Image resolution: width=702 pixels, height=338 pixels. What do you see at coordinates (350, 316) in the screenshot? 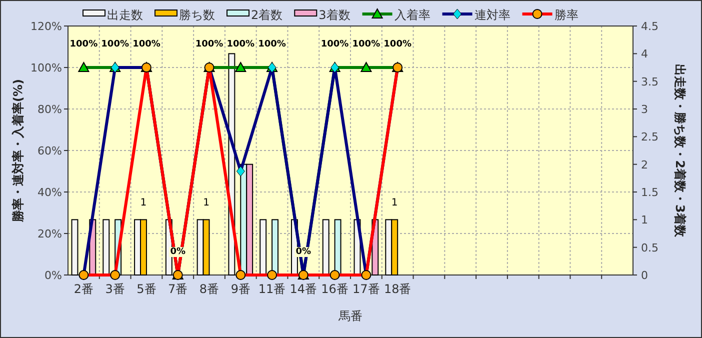
I see `x-axis-title: 馬番` at bounding box center [350, 316].